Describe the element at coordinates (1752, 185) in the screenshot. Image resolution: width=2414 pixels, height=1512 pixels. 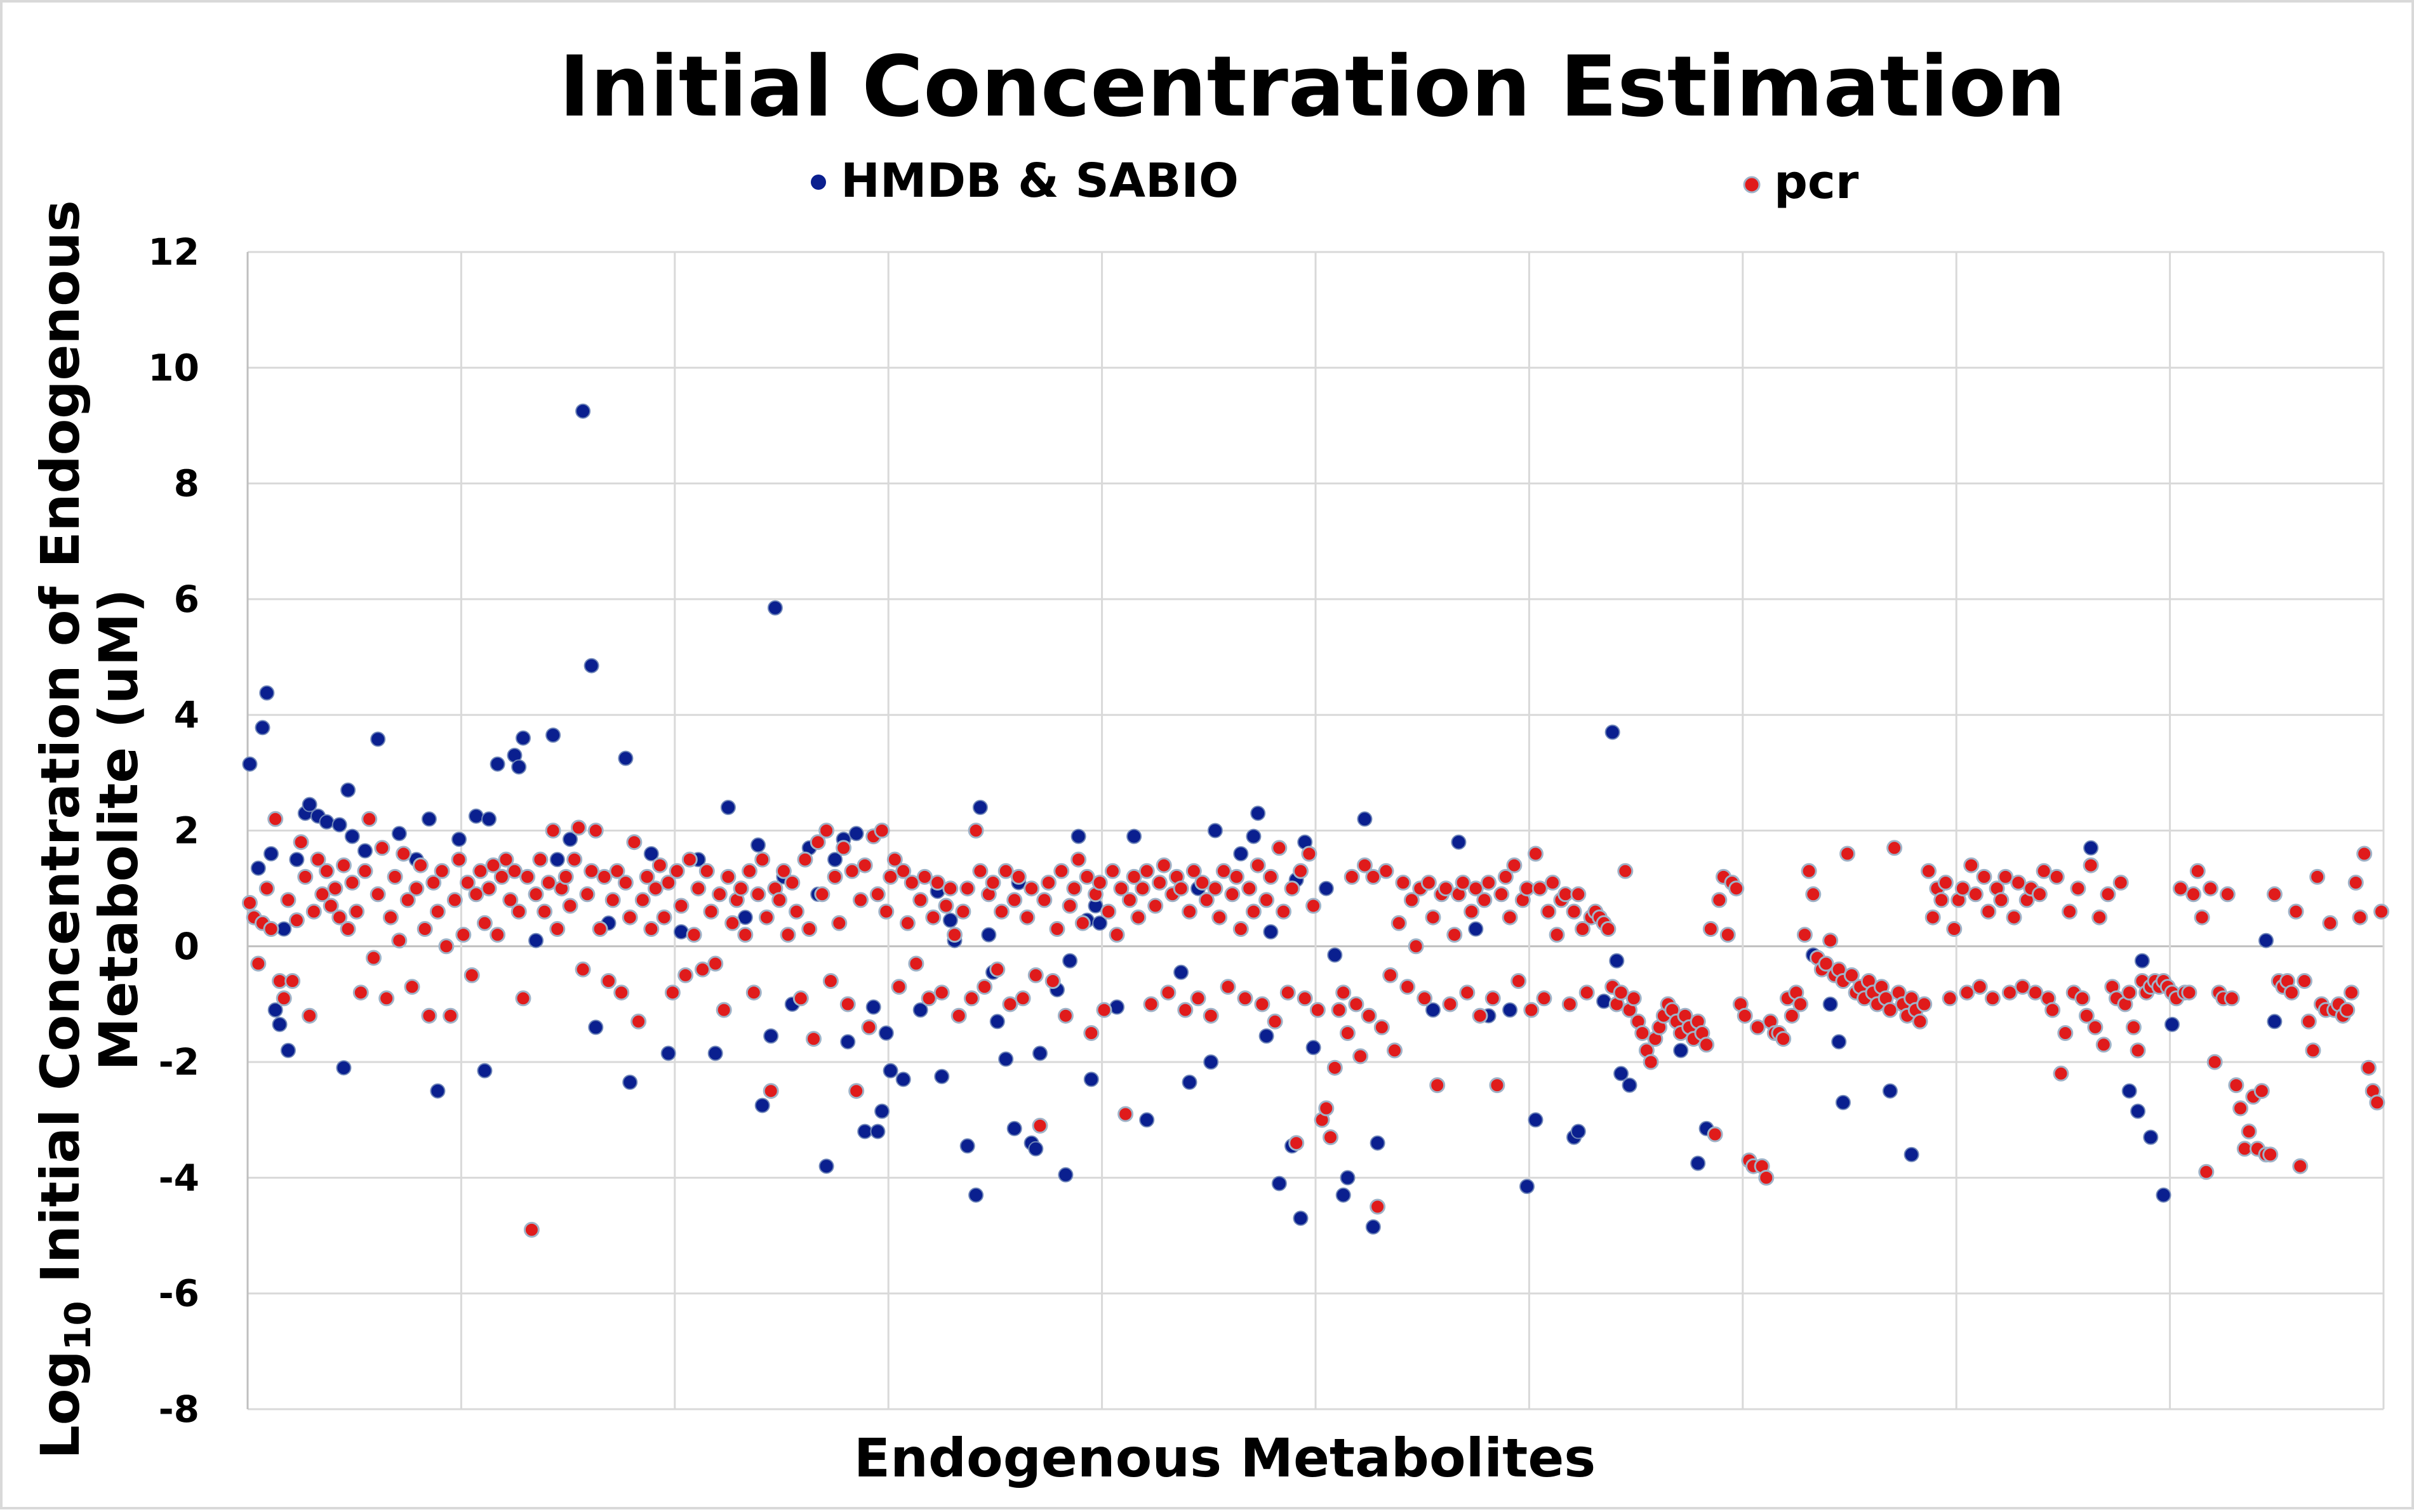
I see `legend-marker-pcr` at that location.